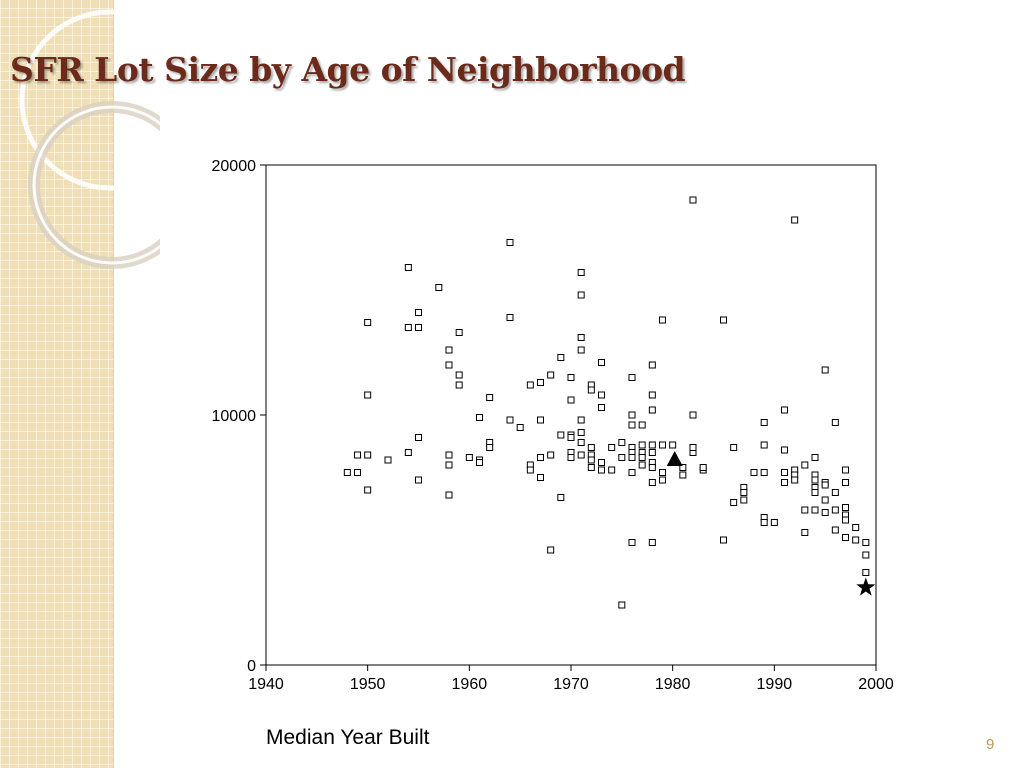 The width and height of the screenshot is (1024, 768). Describe the element at coordinates (866, 586) in the screenshot. I see `highlight-star-point` at that location.